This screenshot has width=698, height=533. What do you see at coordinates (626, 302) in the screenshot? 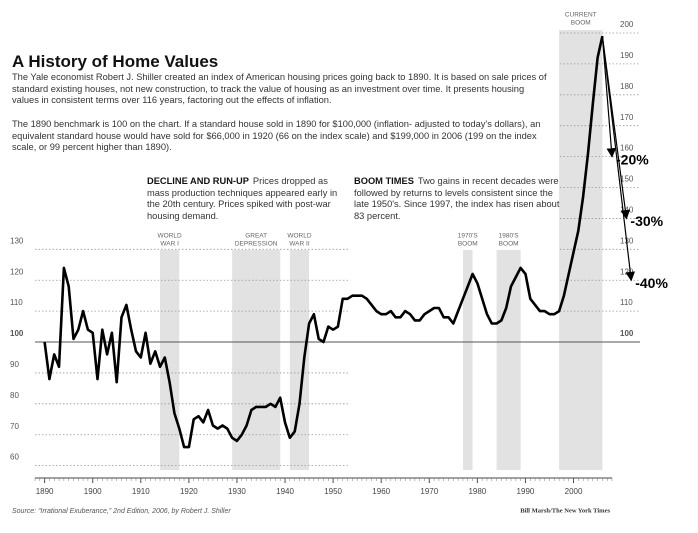
I see `y2-tick-label: 110` at bounding box center [626, 302].